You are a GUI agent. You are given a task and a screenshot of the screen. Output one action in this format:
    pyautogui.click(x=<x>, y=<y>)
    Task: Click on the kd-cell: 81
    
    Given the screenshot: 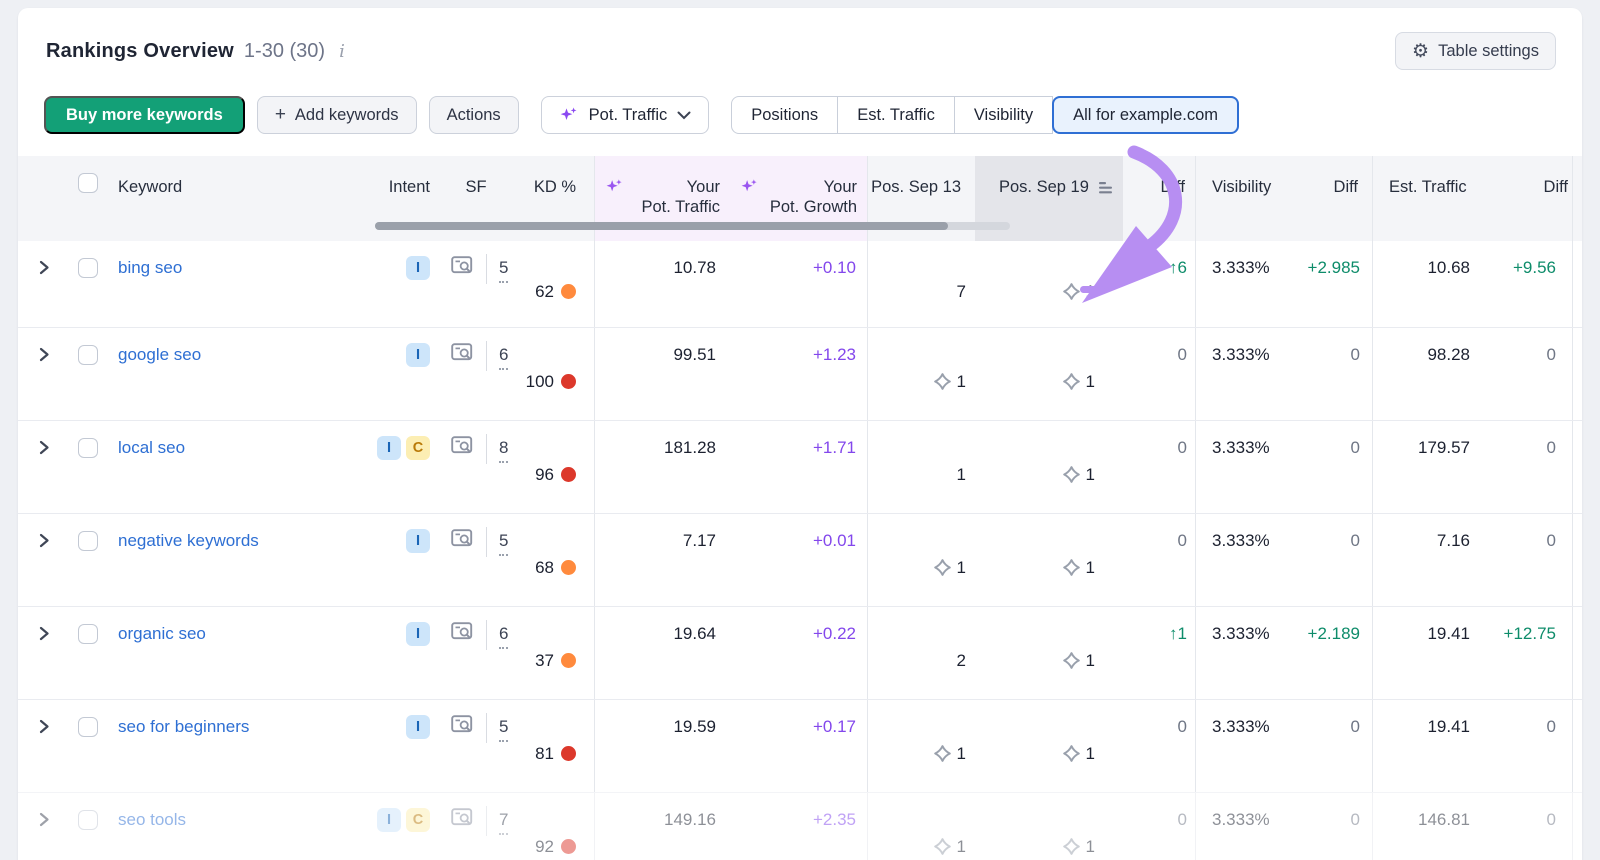 What is the action you would take?
    pyautogui.click(x=555, y=746)
    